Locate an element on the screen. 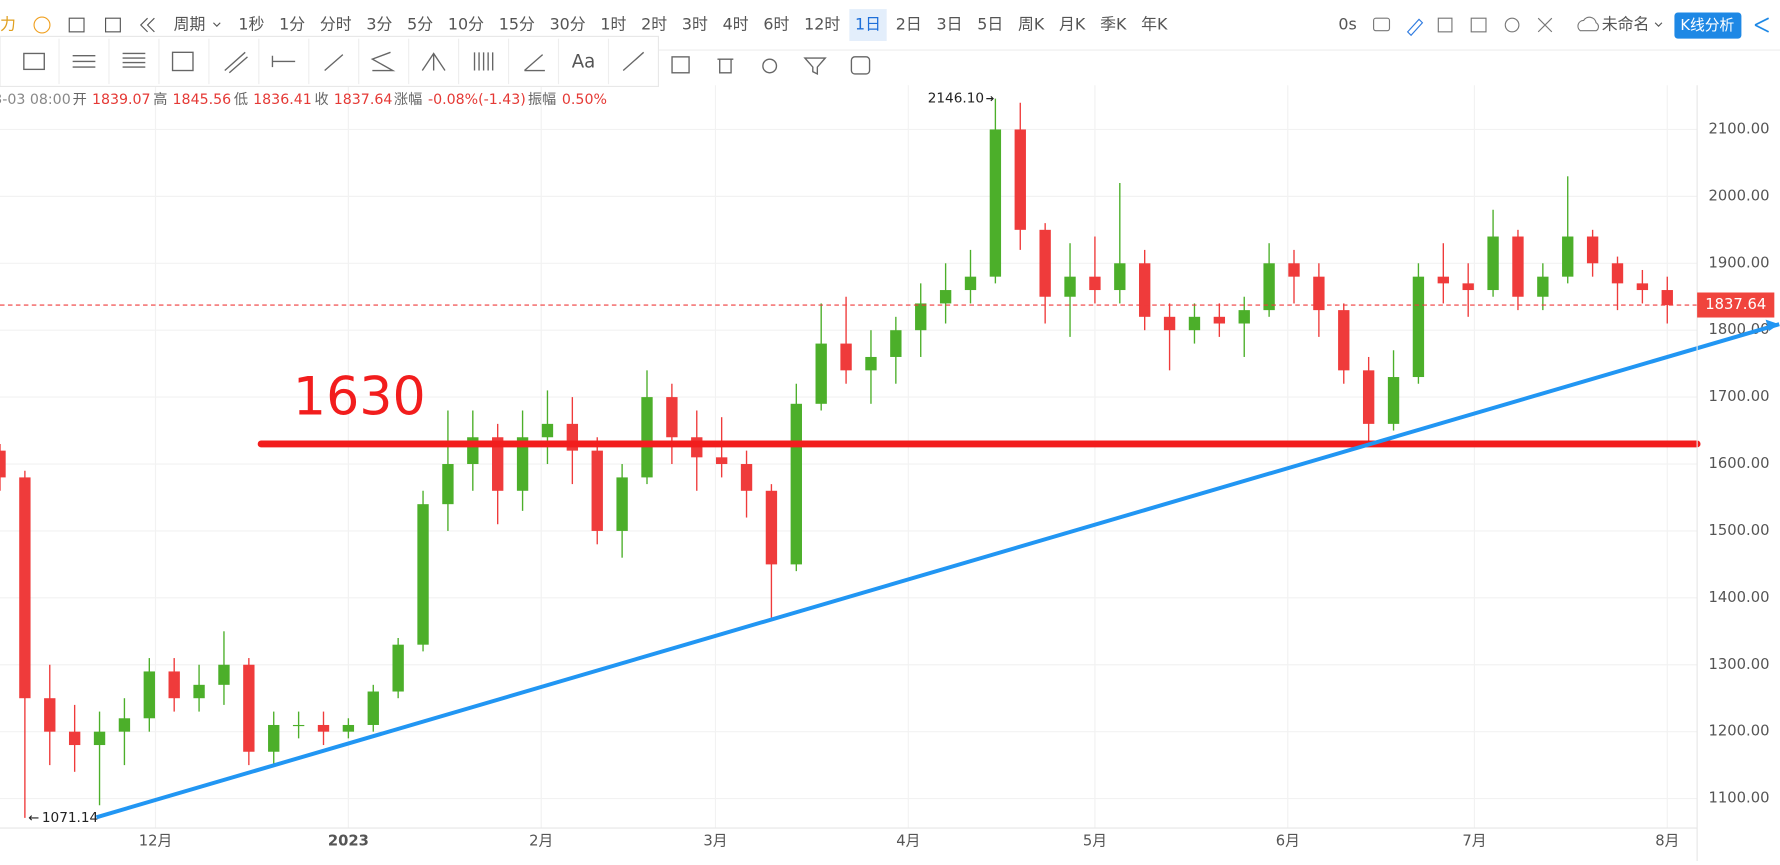  ray-tool is located at coordinates (334, 63).